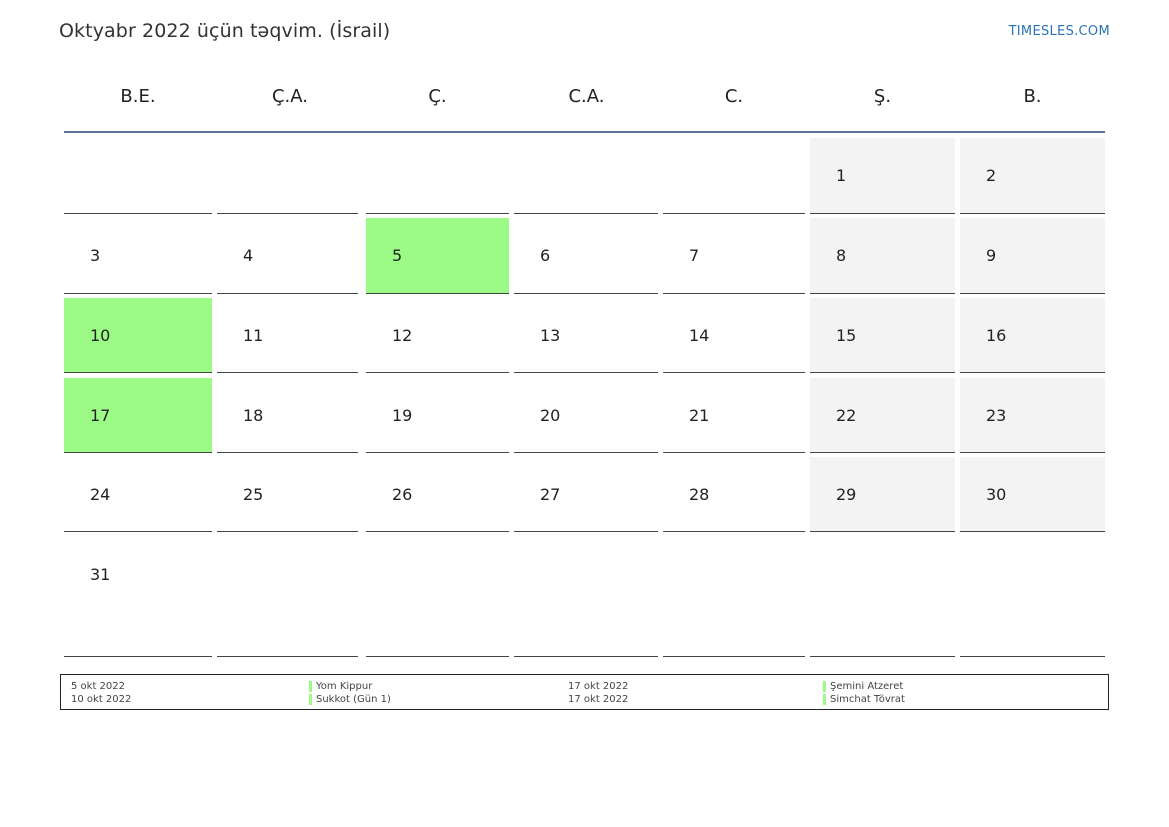 The image size is (1169, 827). Describe the element at coordinates (344, 686) in the screenshot. I see `legend-holiday-name: Yom Kippur` at that location.